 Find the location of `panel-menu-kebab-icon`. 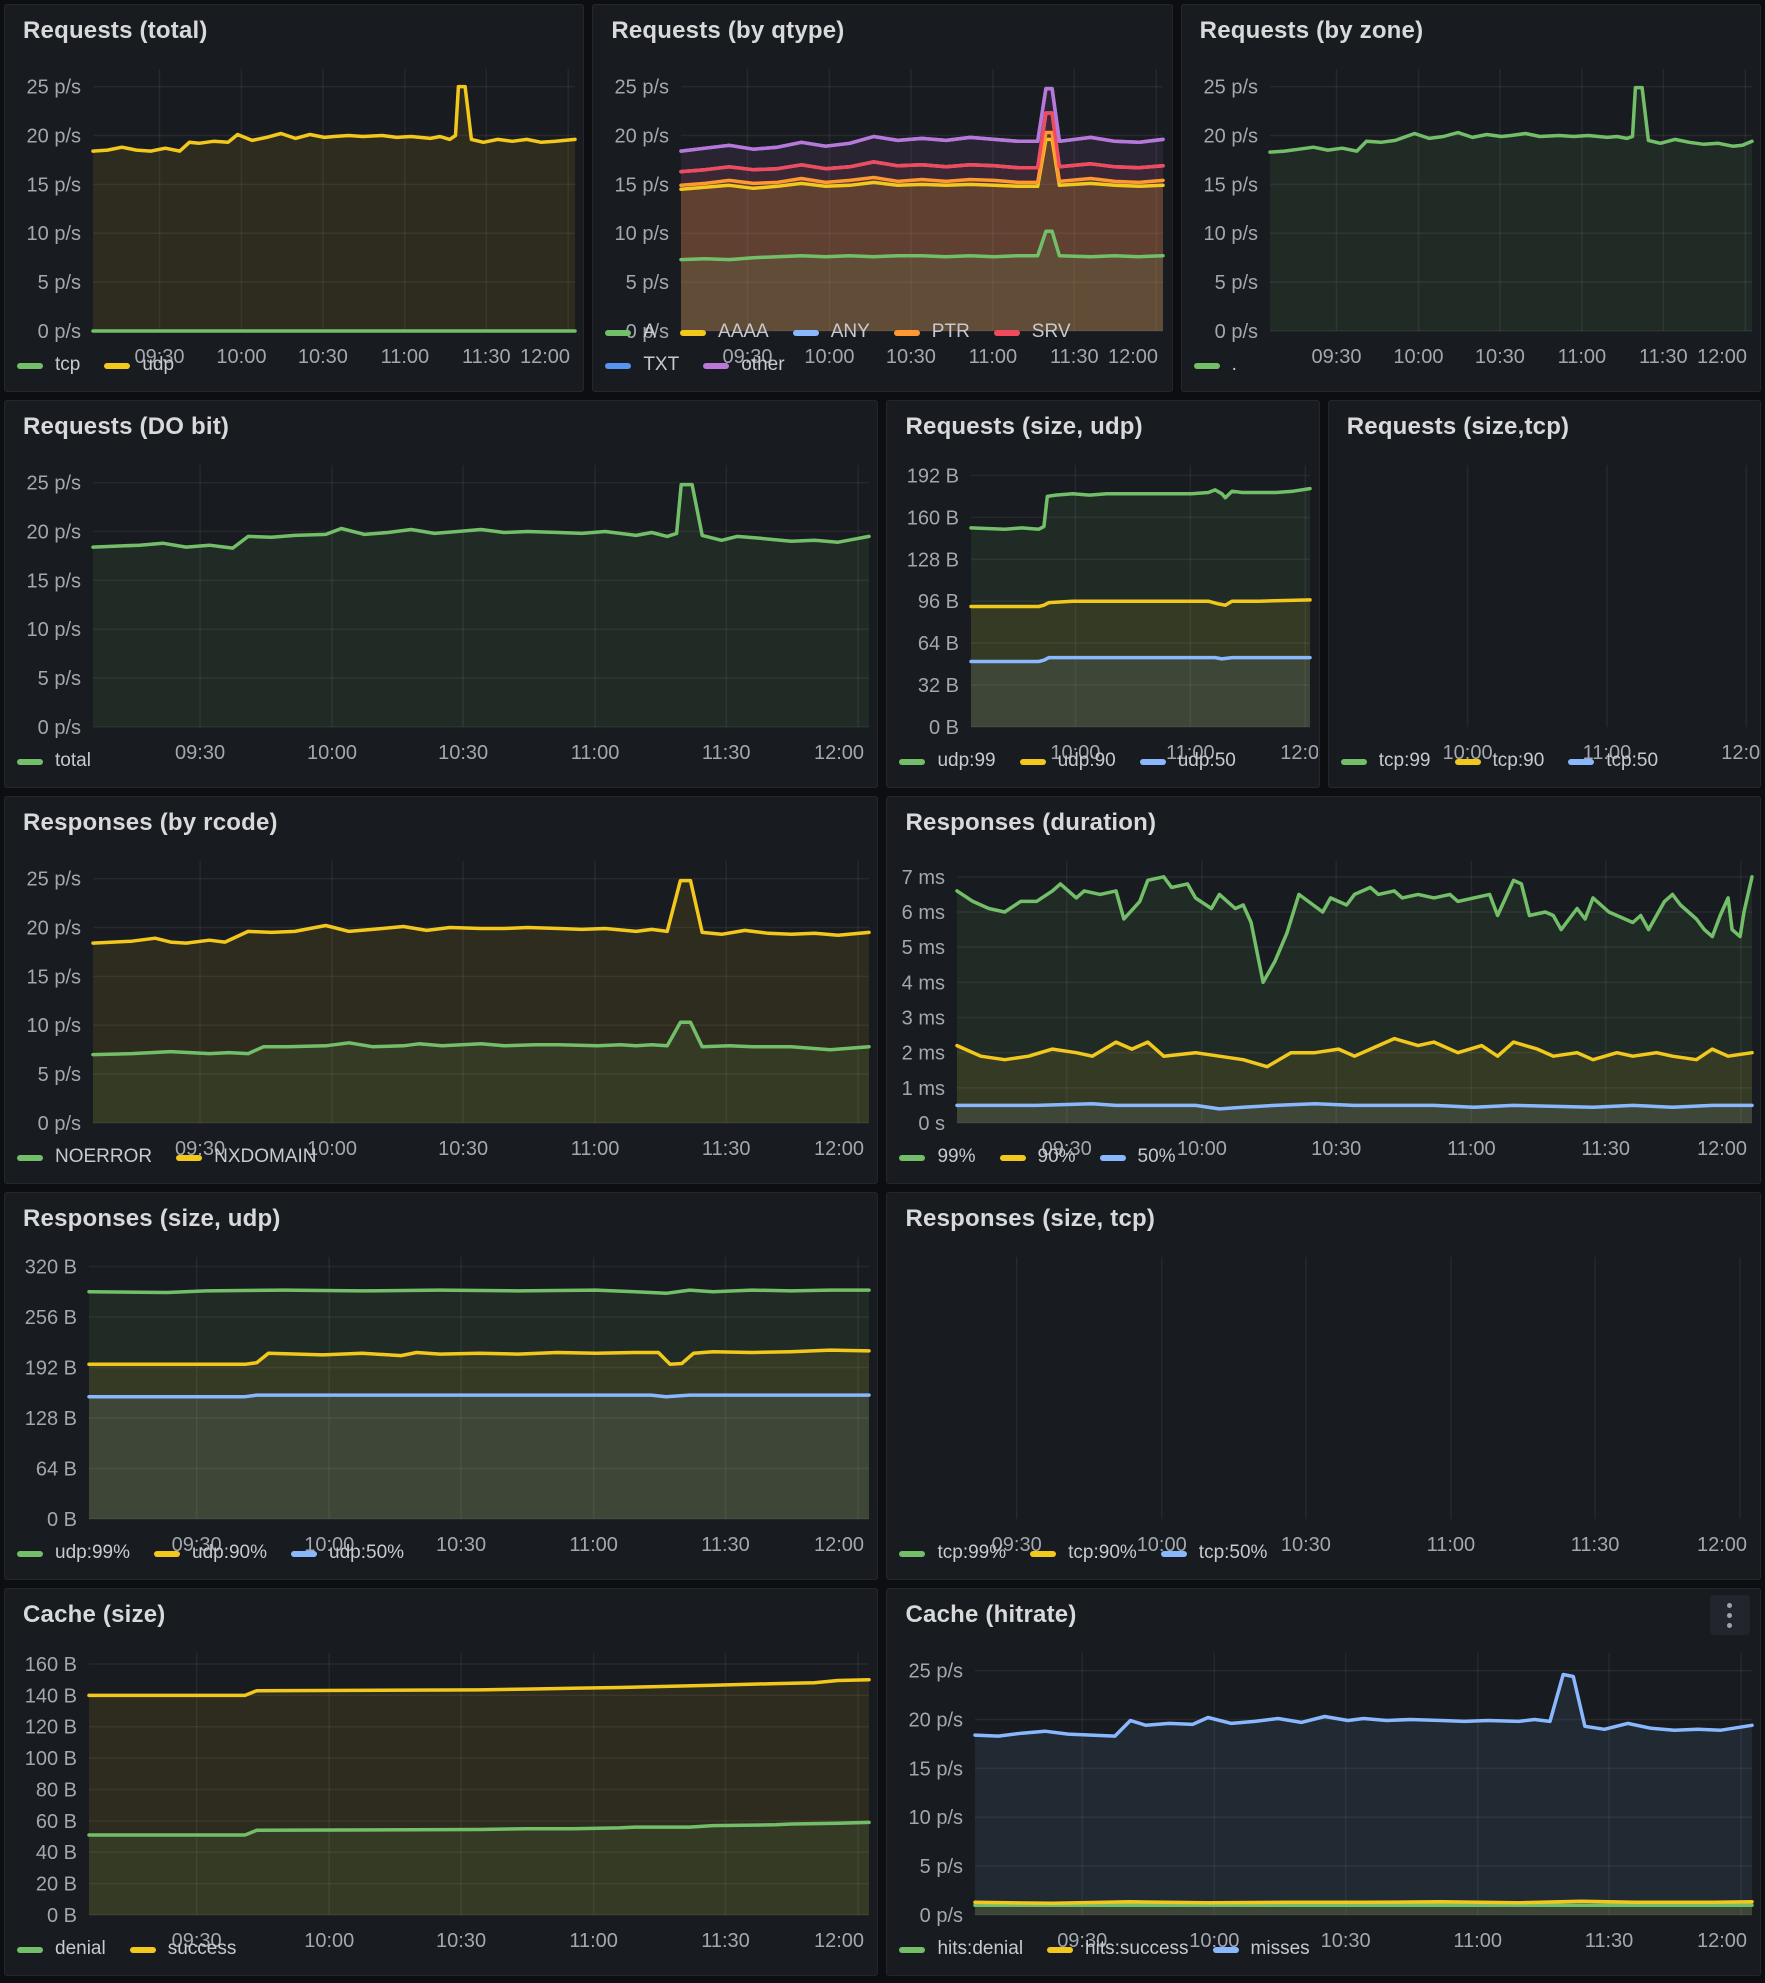

panel-menu-kebab-icon is located at coordinates (1729, 1615).